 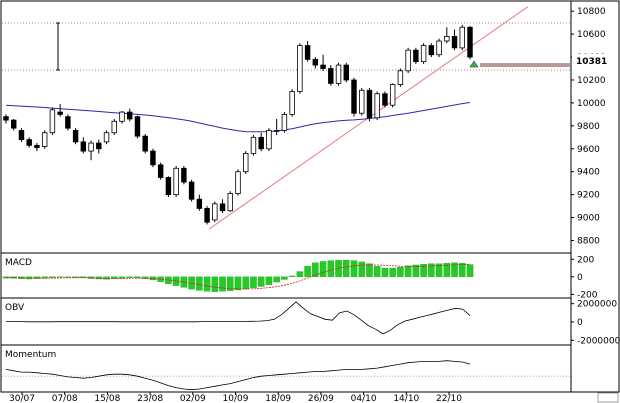 I want to click on last-value-triangle, so click(x=474, y=64).